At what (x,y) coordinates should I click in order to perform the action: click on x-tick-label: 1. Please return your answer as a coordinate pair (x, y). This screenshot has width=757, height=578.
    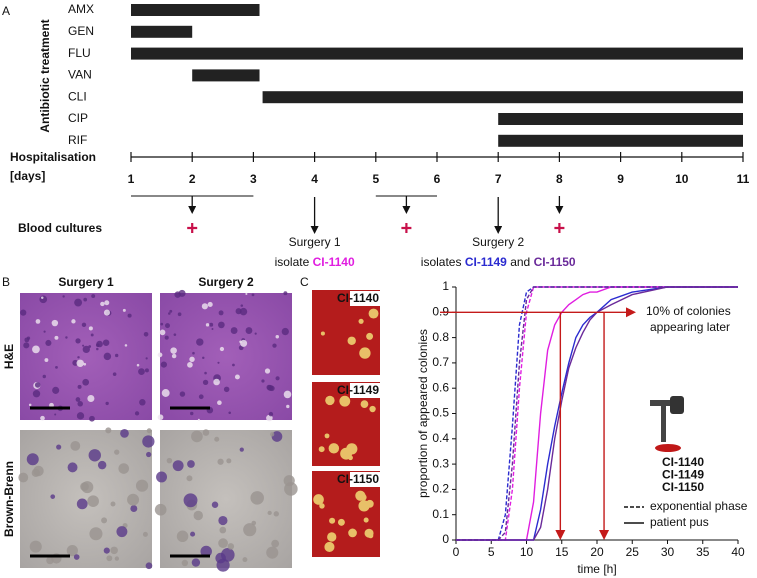
    Looking at the image, I should click on (131, 179).